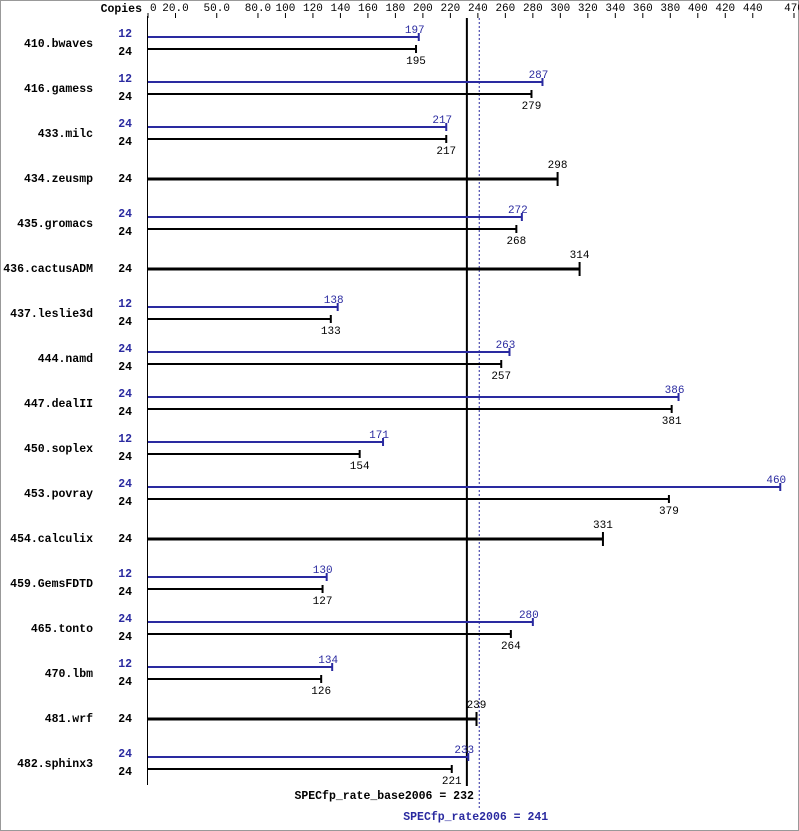  I want to click on benchmark-name: 459.GemsFDTD, so click(51, 584).